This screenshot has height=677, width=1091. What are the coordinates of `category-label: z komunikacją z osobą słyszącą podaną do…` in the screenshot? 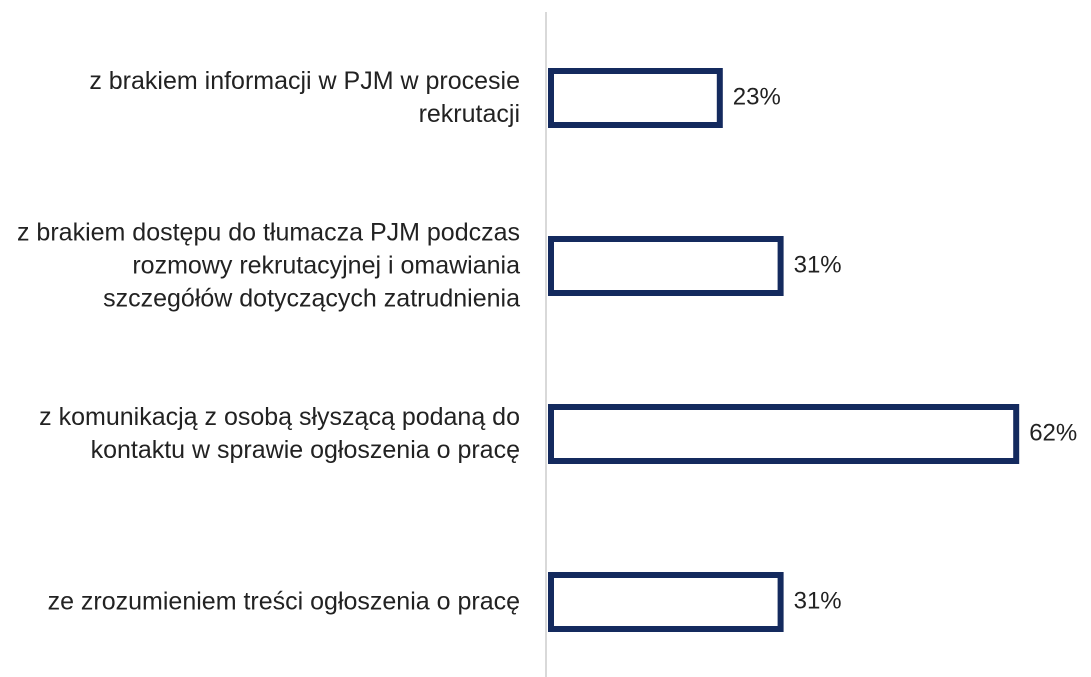 It's located at (279, 433).